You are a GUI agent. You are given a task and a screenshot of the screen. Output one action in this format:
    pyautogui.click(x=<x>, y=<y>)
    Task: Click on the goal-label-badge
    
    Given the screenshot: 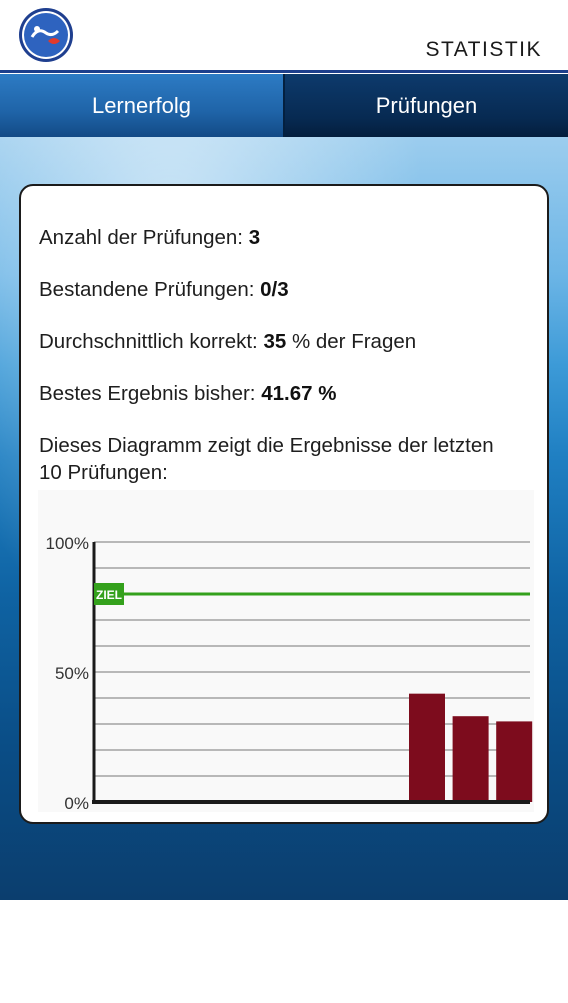 What is the action you would take?
    pyautogui.click(x=109, y=594)
    